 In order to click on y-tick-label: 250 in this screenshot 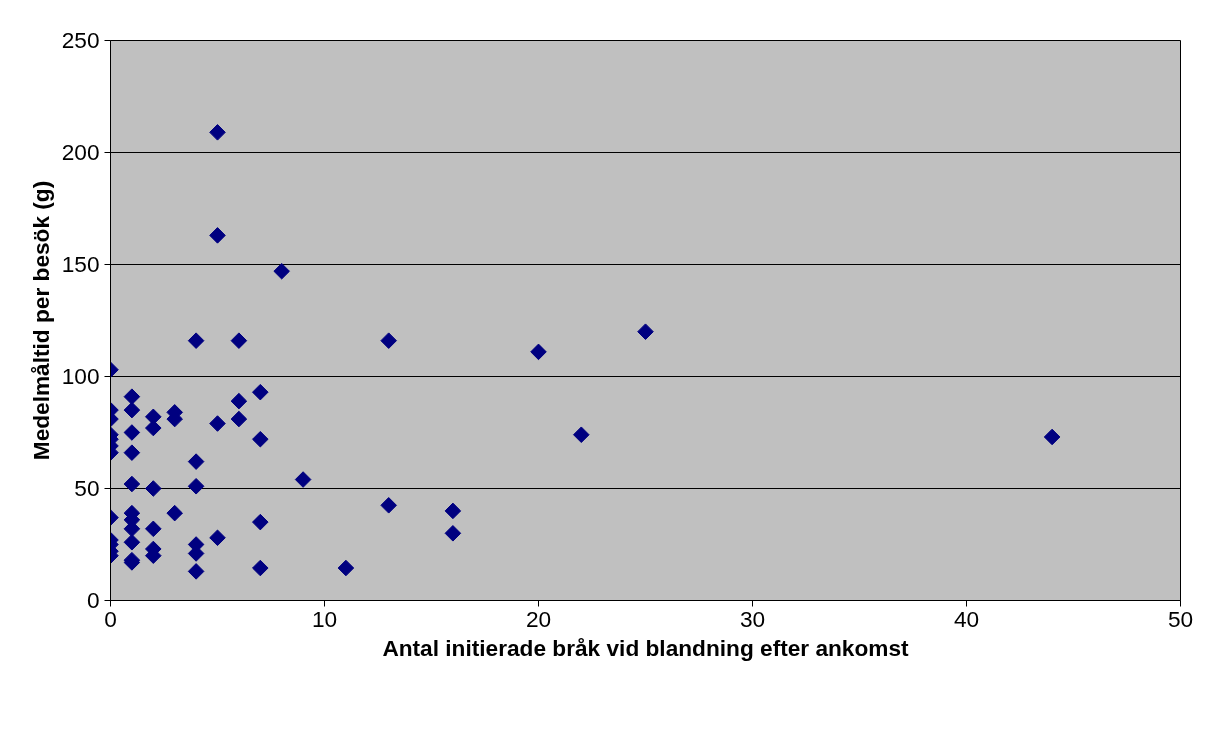, I will do `click(80, 40)`.